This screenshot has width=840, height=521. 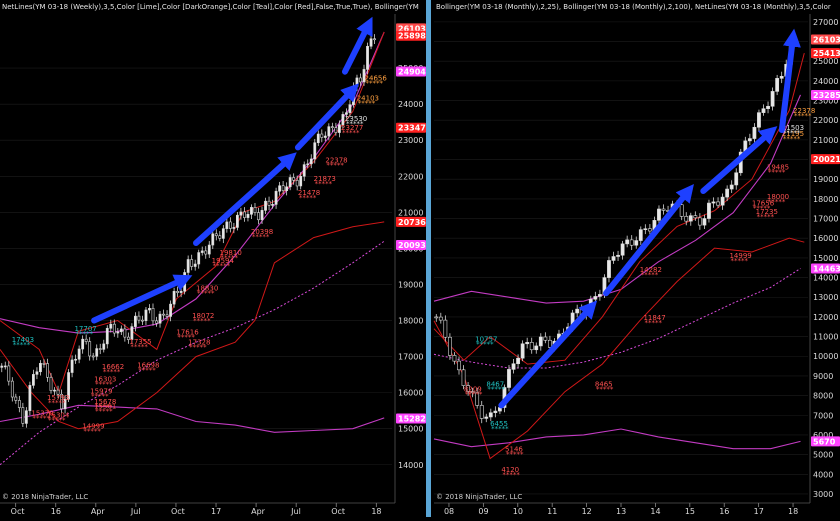 What do you see at coordinates (368, 98) in the screenshot?
I see `level-label: 24103` at bounding box center [368, 98].